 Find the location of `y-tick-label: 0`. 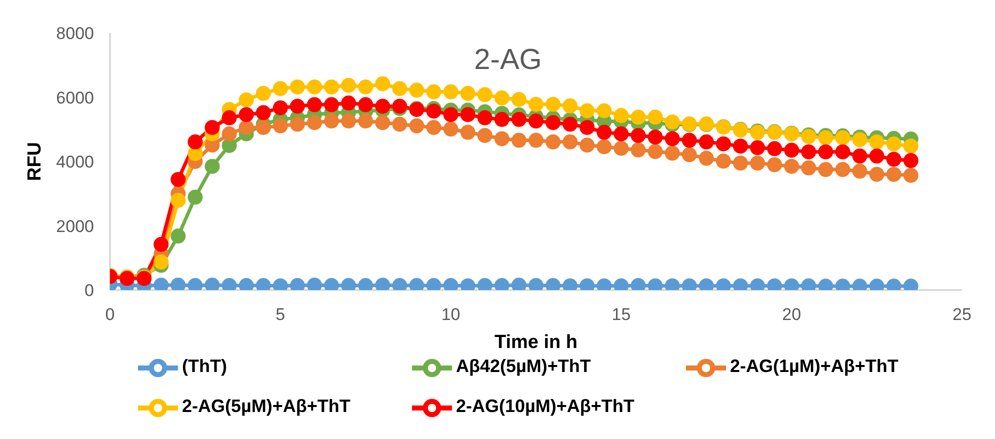

y-tick-label: 0 is located at coordinates (89, 290).